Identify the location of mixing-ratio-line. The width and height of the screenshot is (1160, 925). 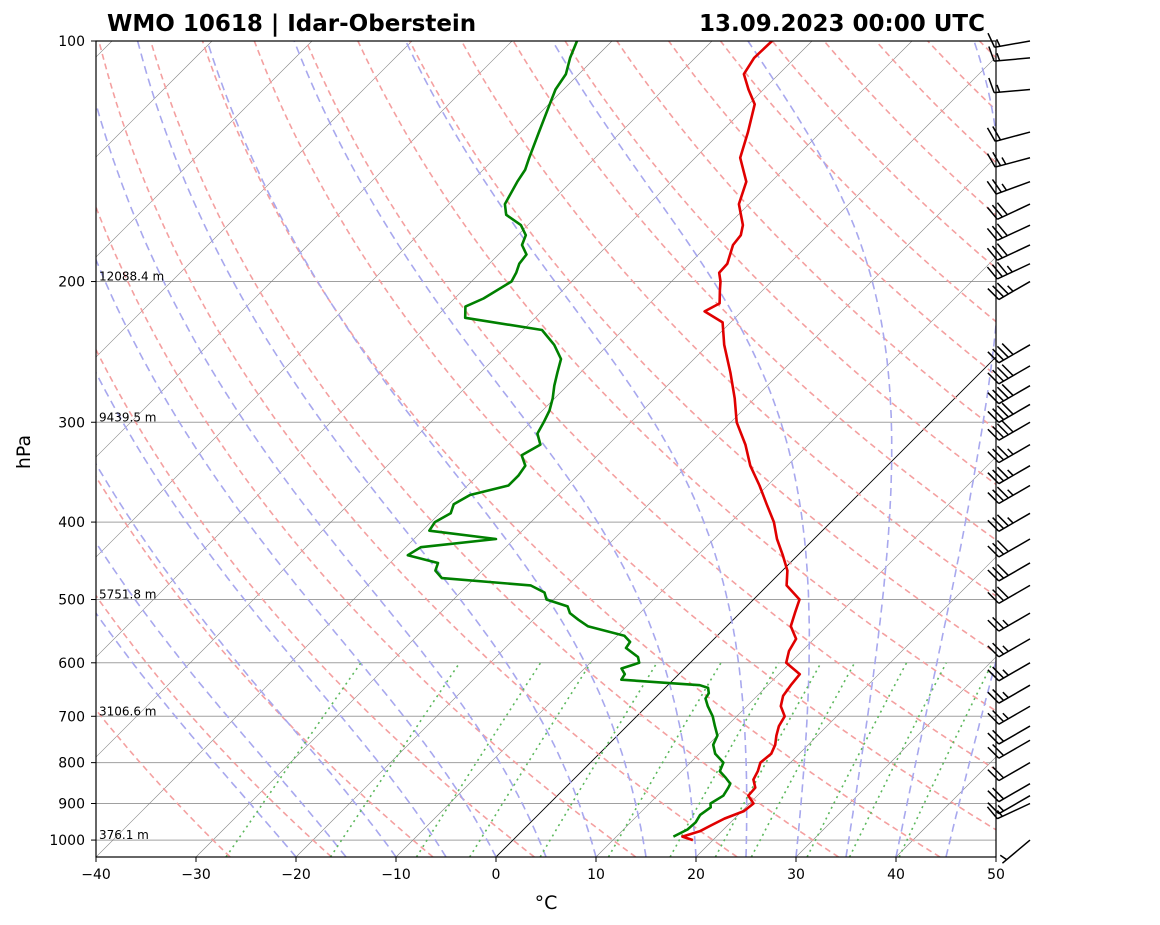
(946, 759).